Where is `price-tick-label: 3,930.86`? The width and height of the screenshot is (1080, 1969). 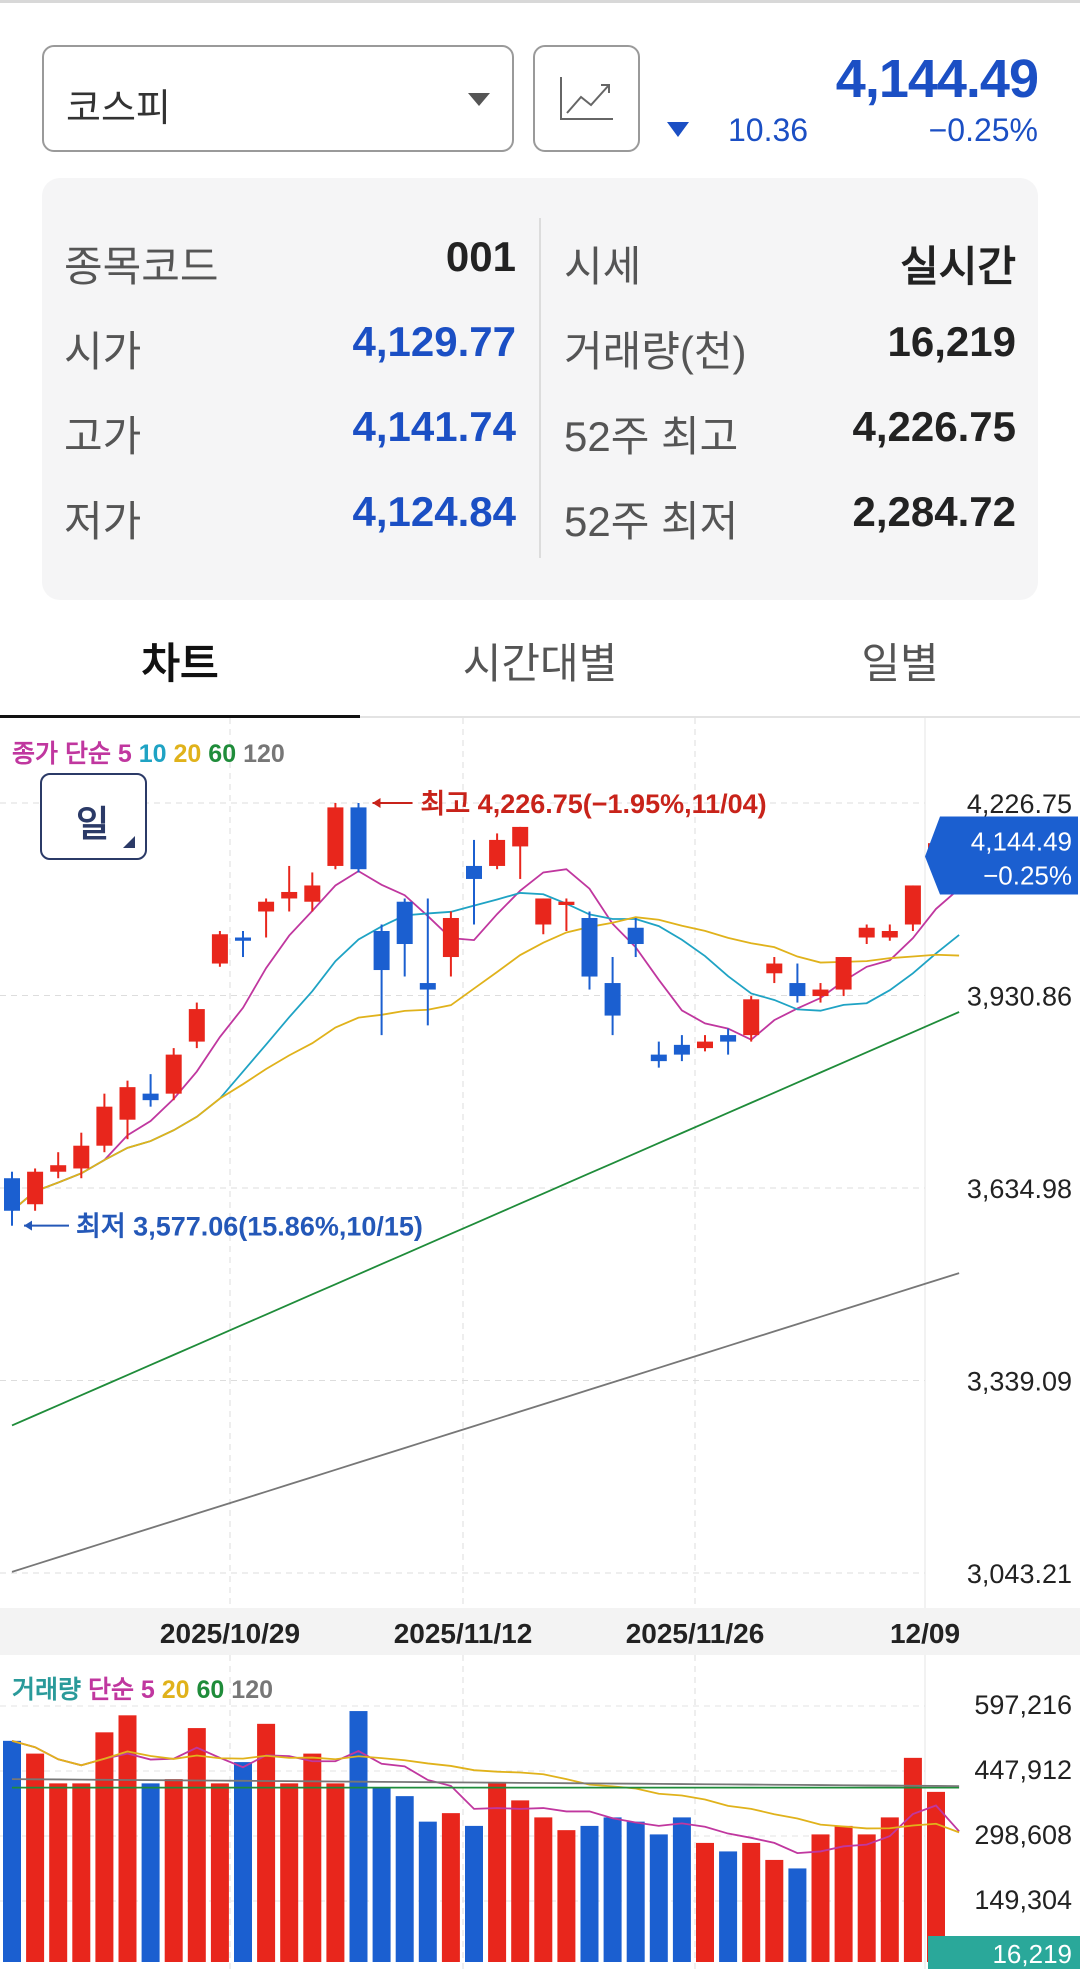
price-tick-label: 3,930.86 is located at coordinates (1019, 997).